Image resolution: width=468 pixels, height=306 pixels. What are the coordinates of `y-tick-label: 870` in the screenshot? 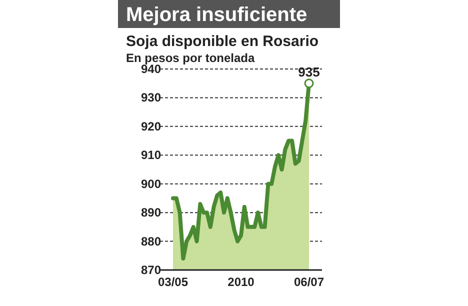 It's located at (151, 270).